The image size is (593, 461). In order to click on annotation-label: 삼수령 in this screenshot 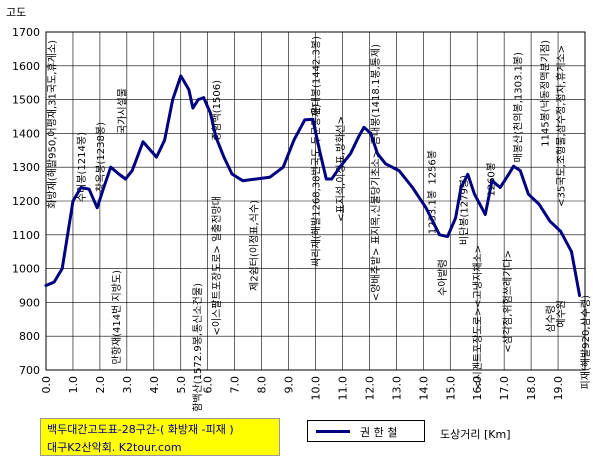, I will do `click(551, 319)`.